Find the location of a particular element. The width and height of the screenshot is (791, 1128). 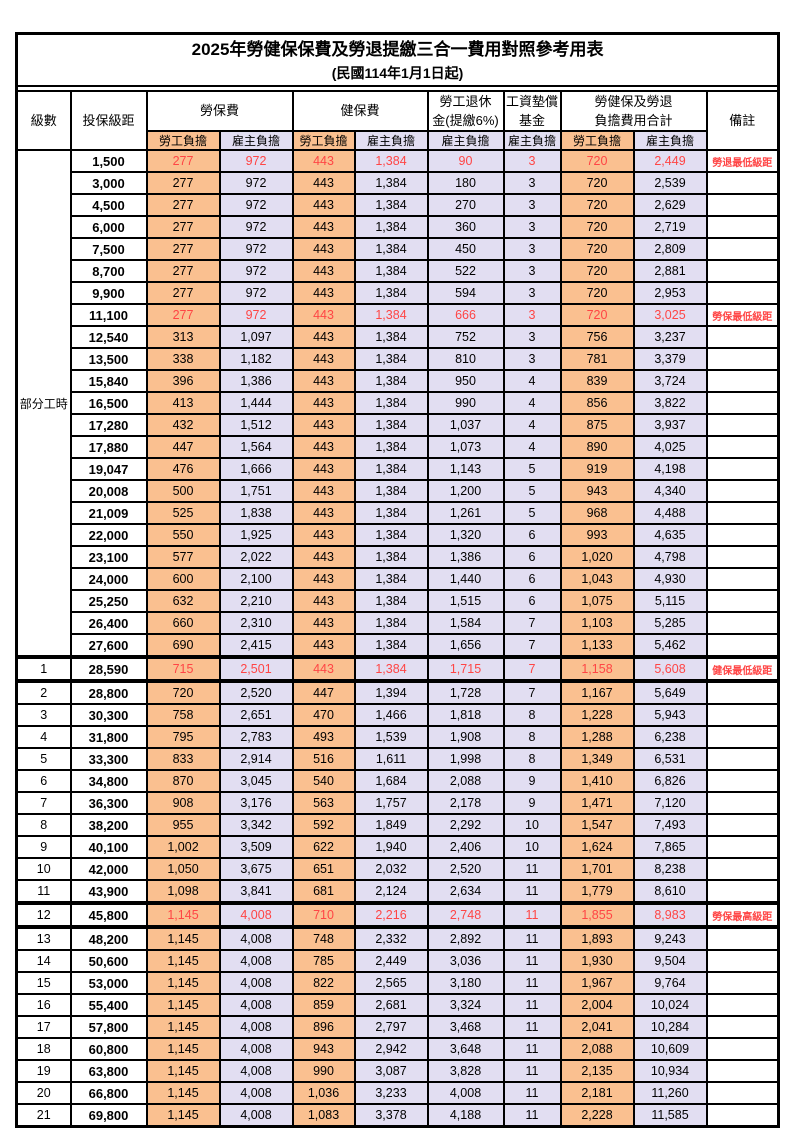

fee-cell: 1,444 is located at coordinates (256, 403).